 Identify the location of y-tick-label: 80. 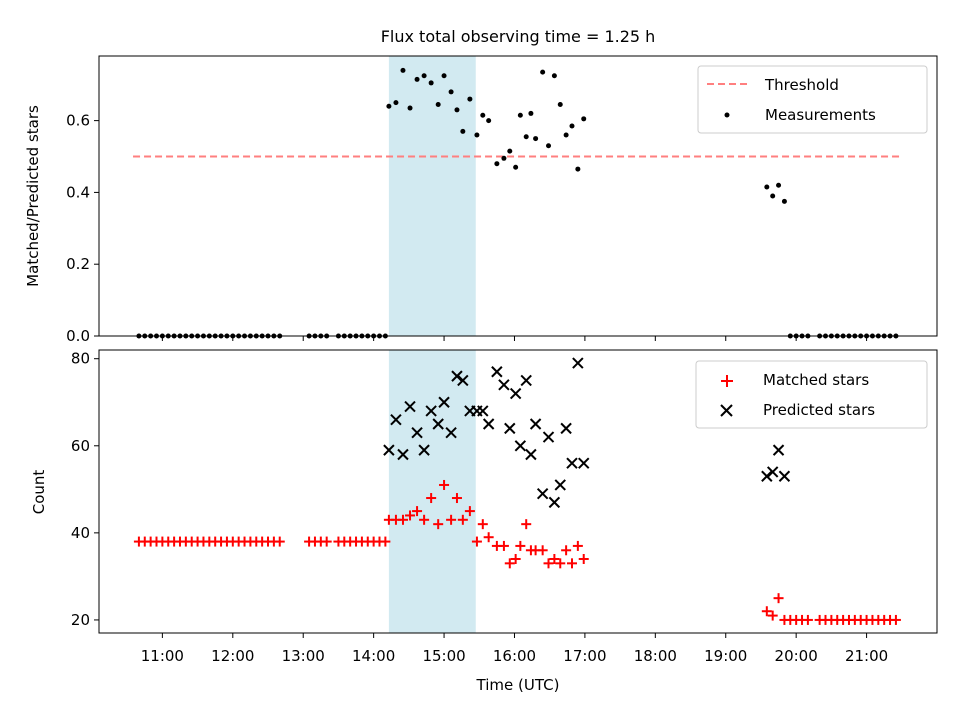
(80, 359).